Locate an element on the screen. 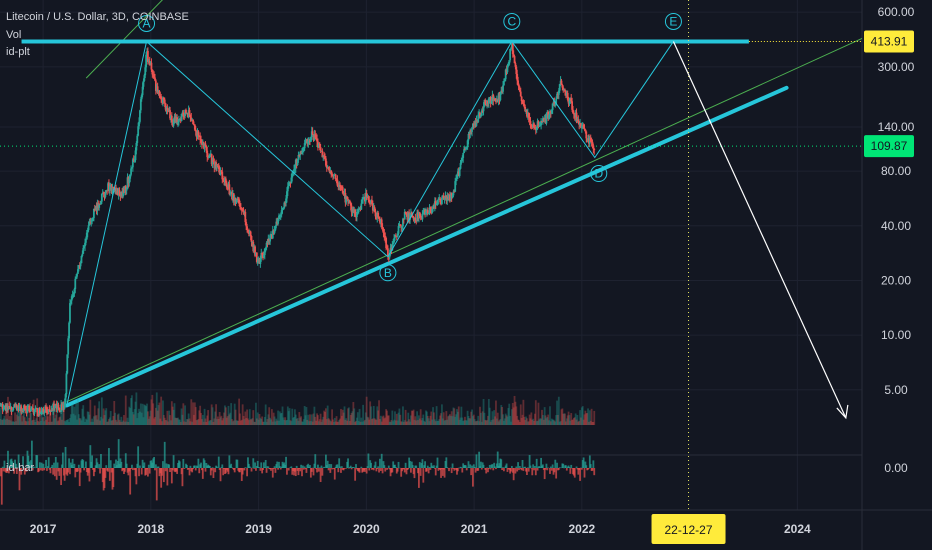 The height and width of the screenshot is (550, 932). symbol-title: Litecoin / U.S. Dollar, 3D, COINBASE is located at coordinates (97, 17).